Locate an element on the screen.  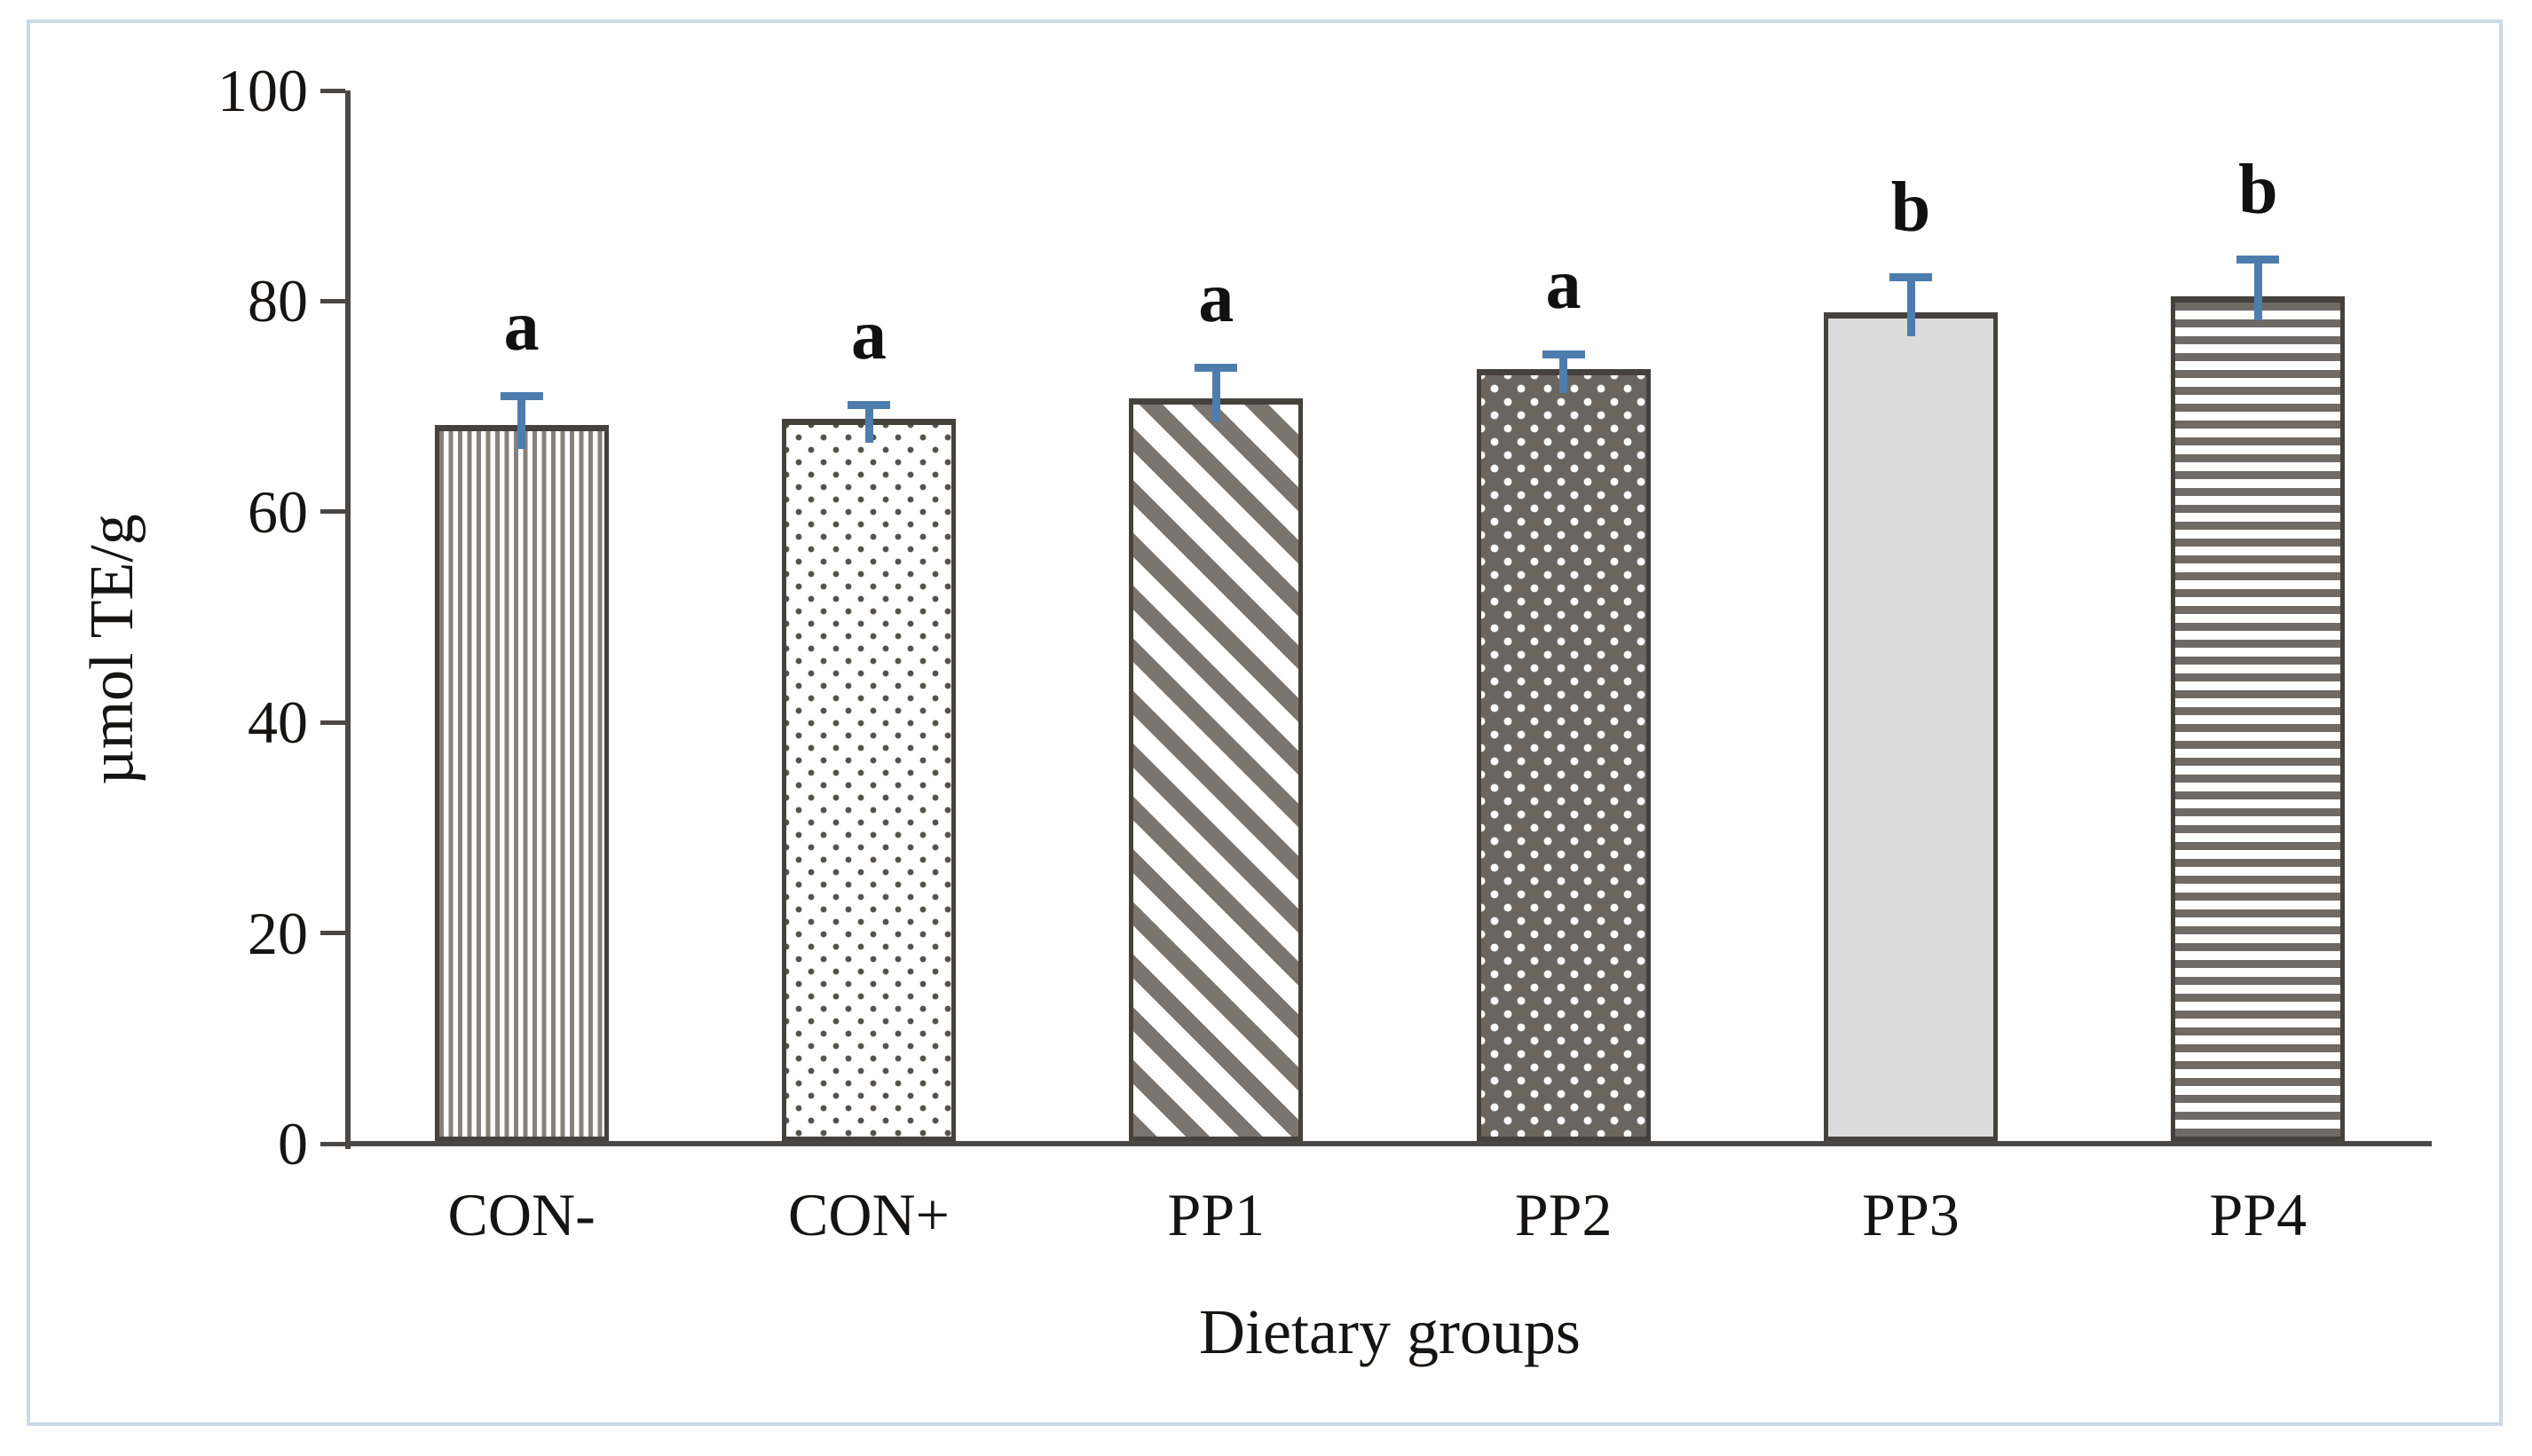
bar-pp4 is located at coordinates (2259, 718).